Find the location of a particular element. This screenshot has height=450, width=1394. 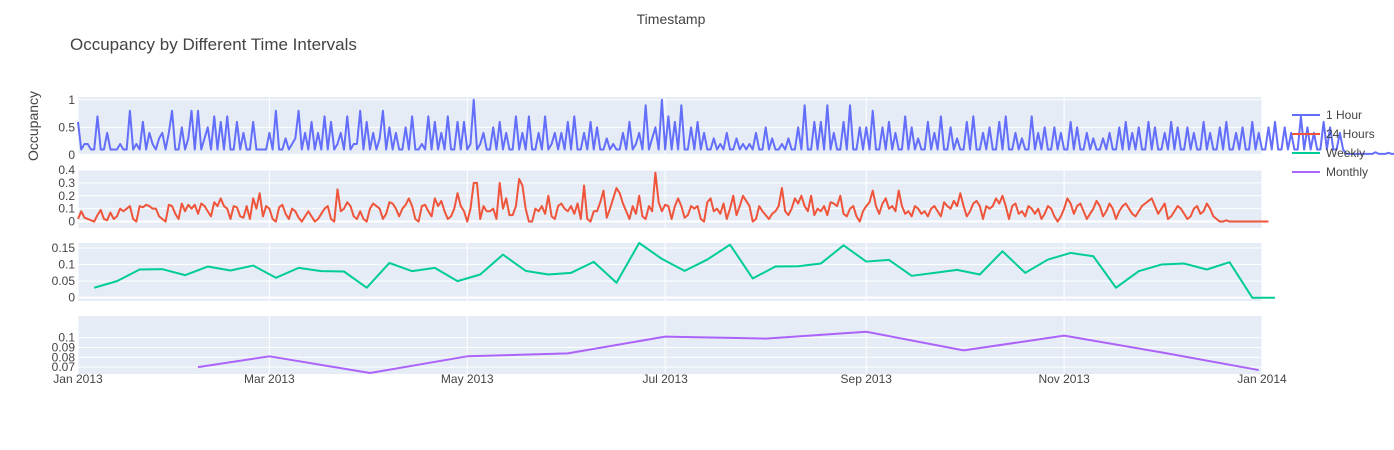

subplot-24-hours: 00.10.20.30.4 is located at coordinates (663, 196).